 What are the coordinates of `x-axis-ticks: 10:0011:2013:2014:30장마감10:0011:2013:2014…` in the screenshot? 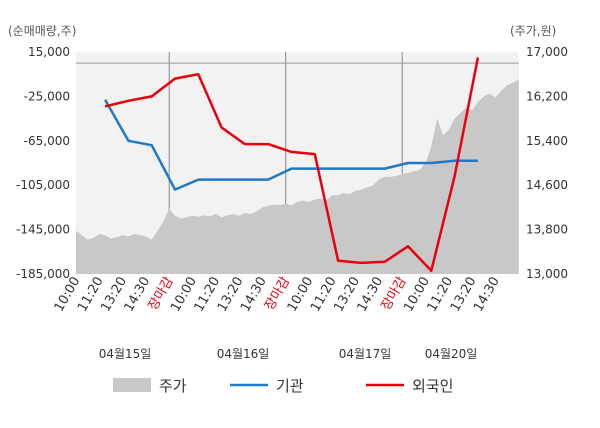 It's located at (277, 294).